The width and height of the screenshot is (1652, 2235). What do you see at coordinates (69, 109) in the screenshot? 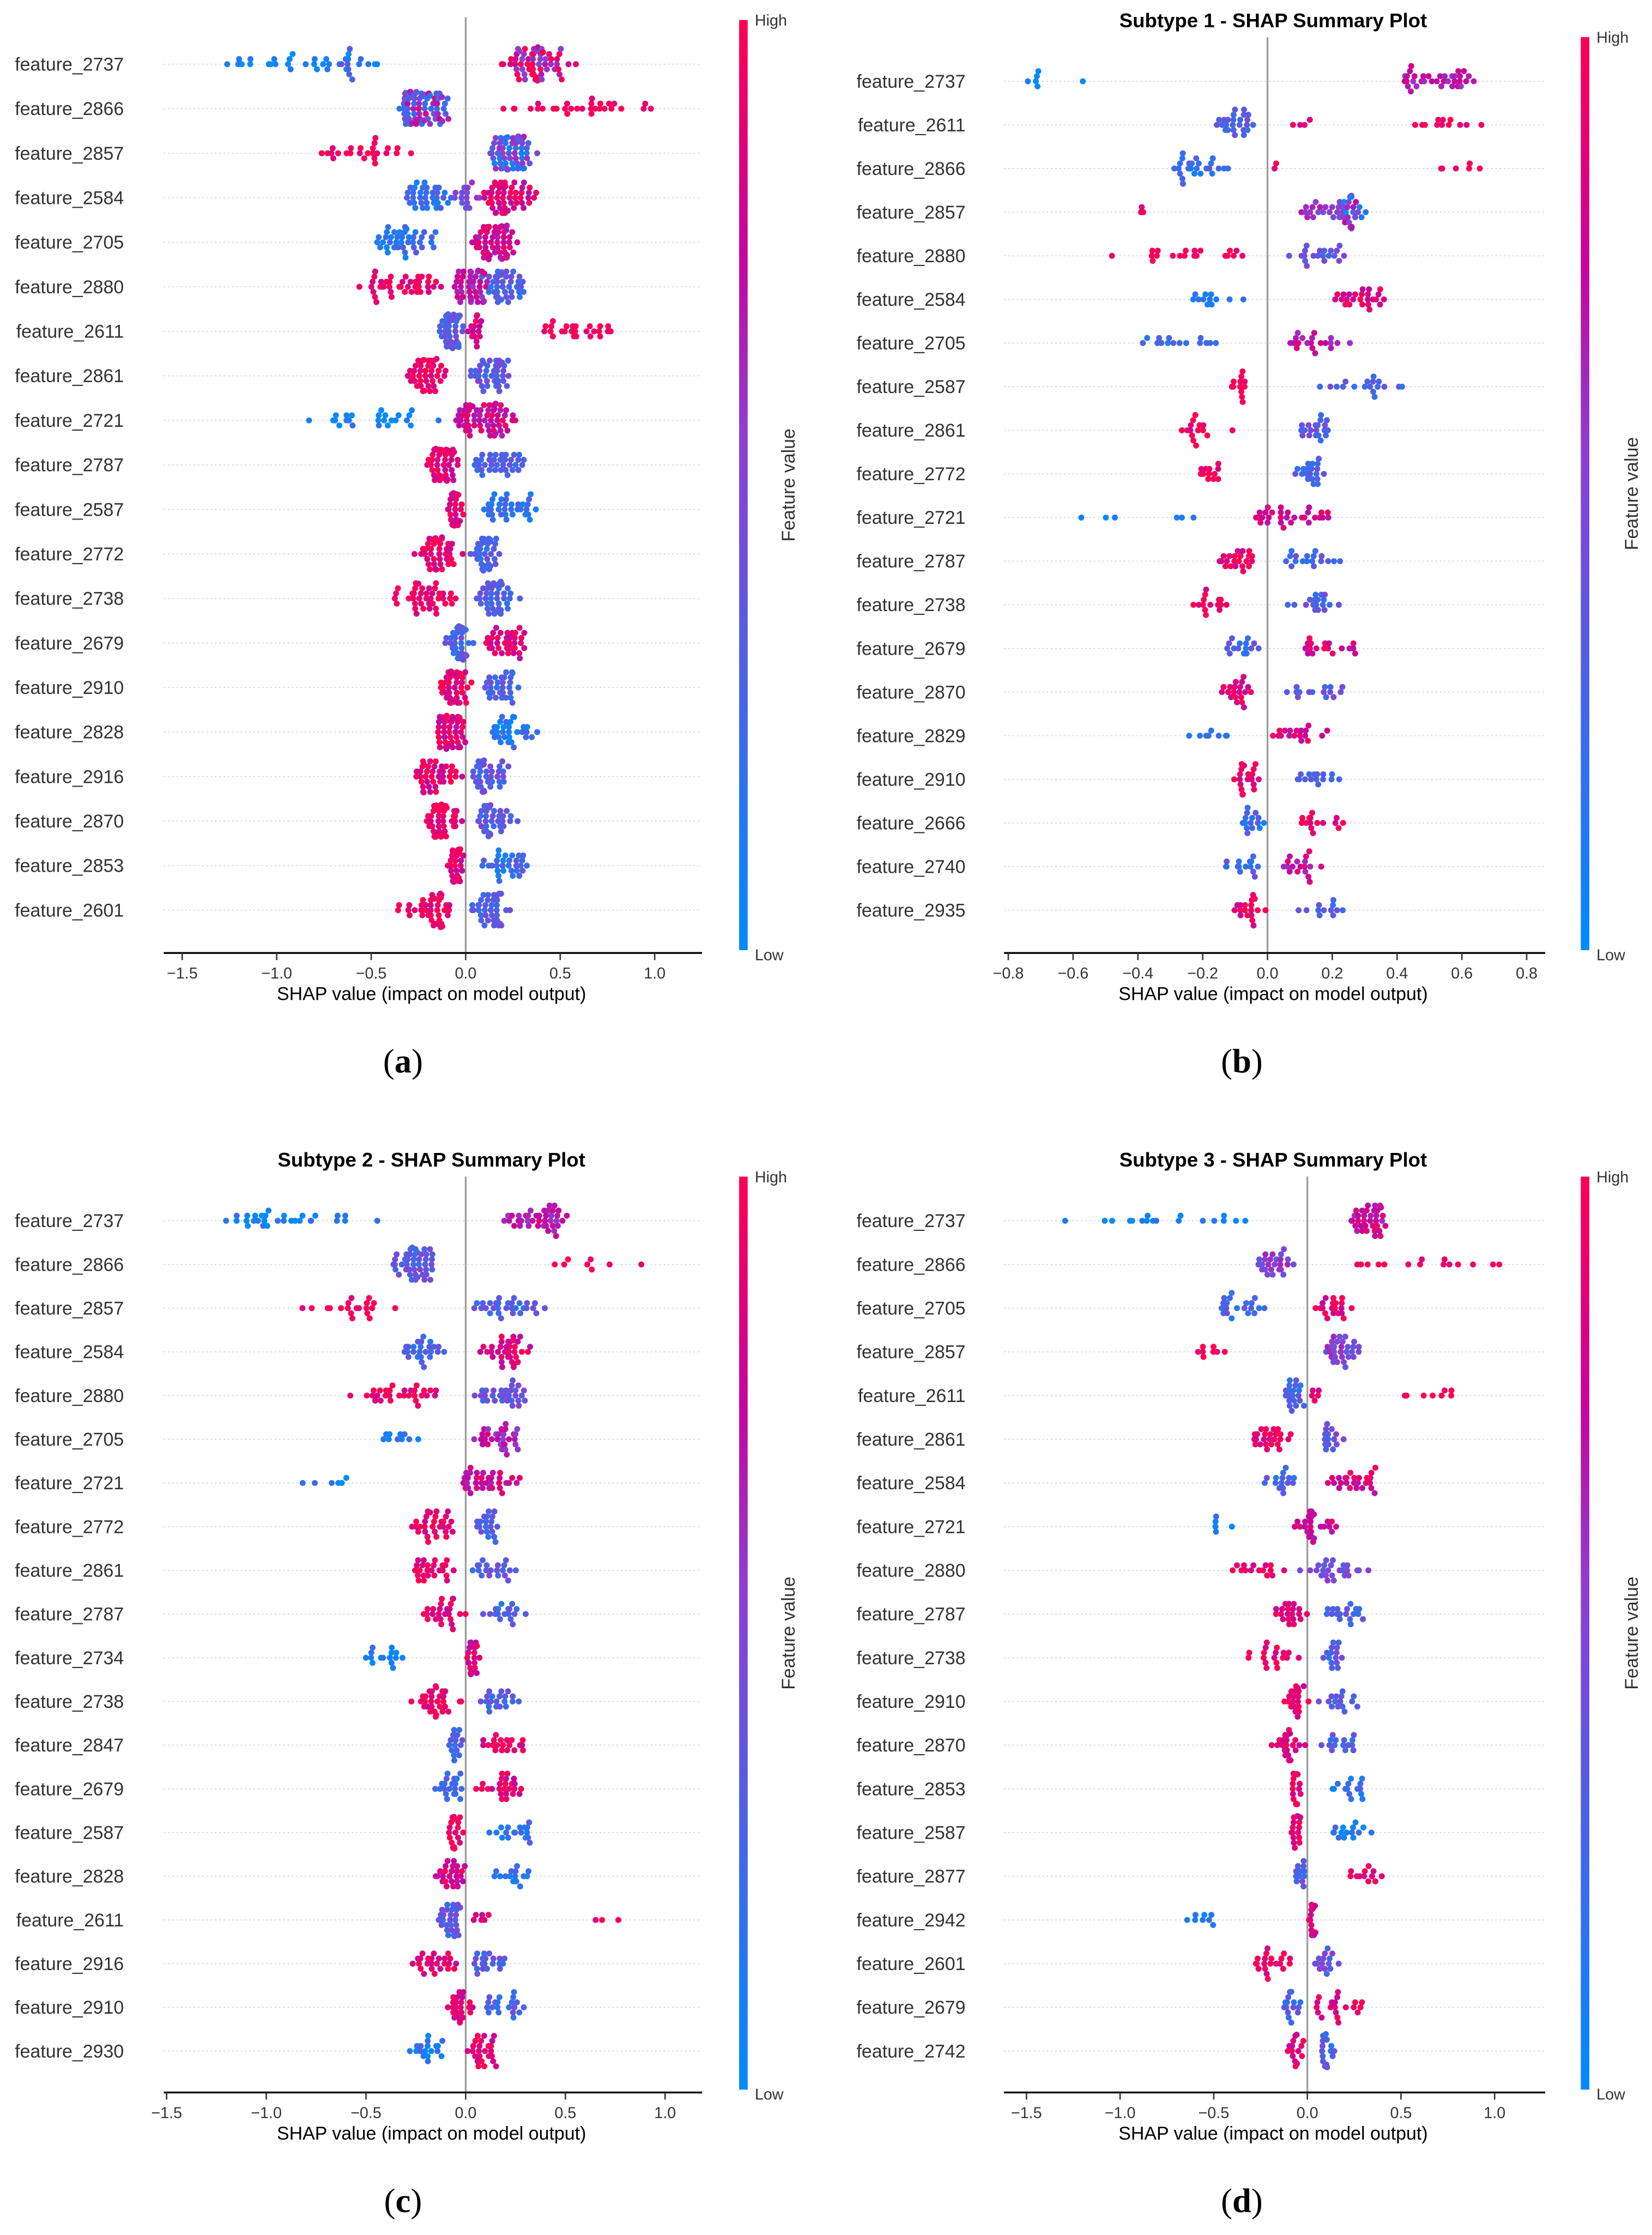
I see `feature-label: feature_2866` at bounding box center [69, 109].